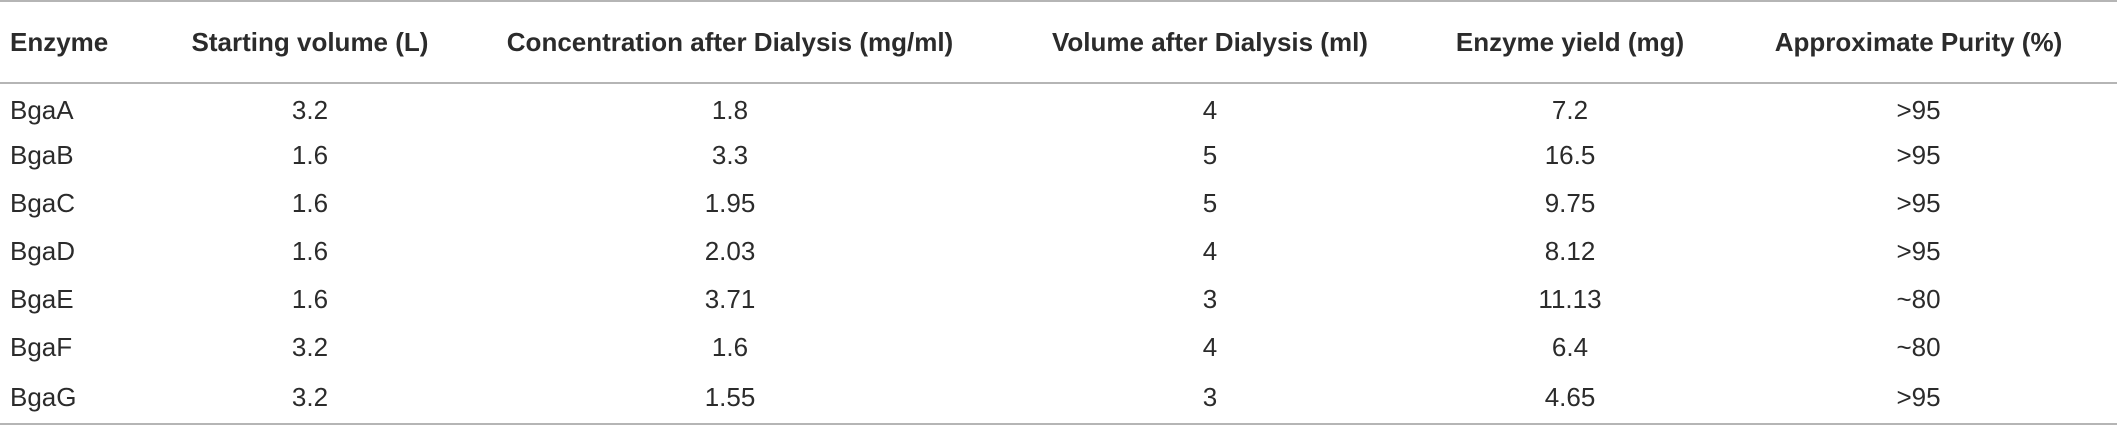 The height and width of the screenshot is (438, 2117). What do you see at coordinates (1210, 42) in the screenshot?
I see `header-volume-after-dialysis: Volume after Dialysis (ml)` at bounding box center [1210, 42].